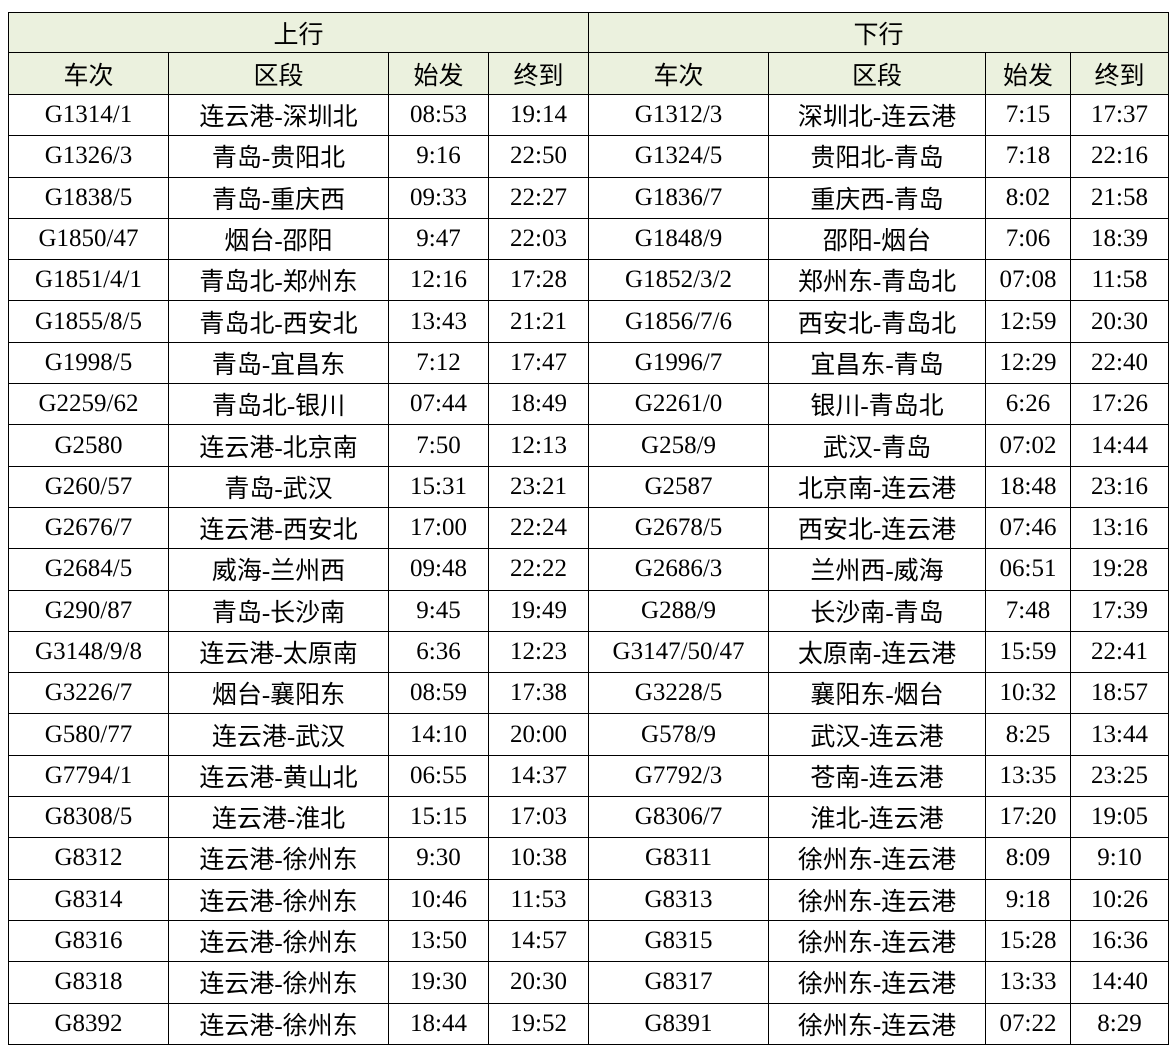 The image size is (1174, 1054). I want to click on table-cell: 22:40, so click(1120, 363).